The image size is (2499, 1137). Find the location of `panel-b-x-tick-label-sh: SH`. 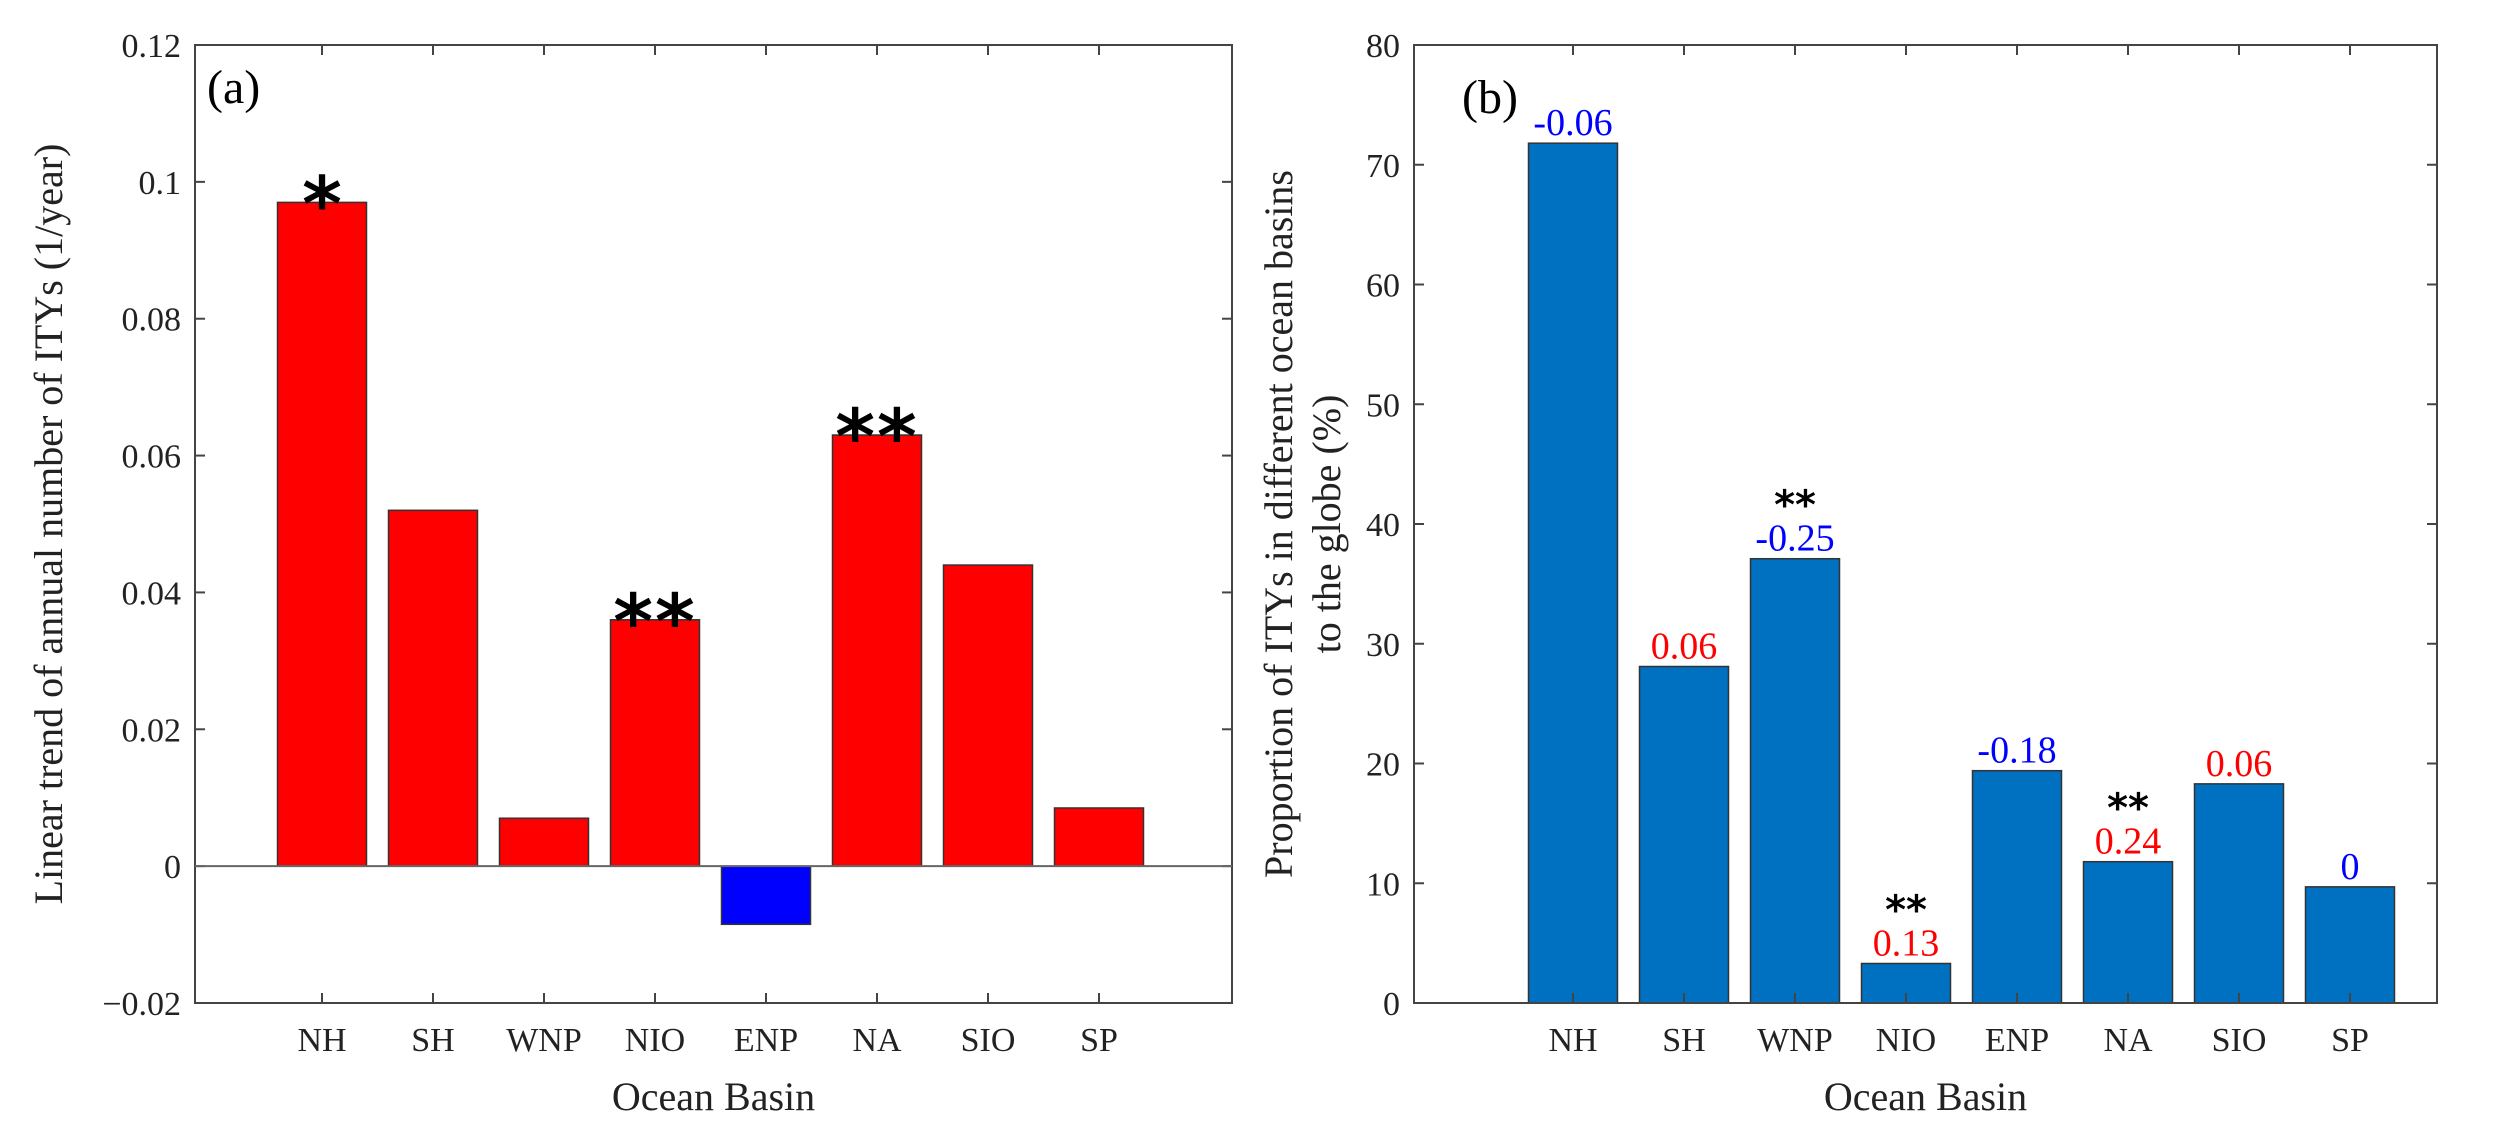

panel-b-x-tick-label-sh: SH is located at coordinates (1683, 1040).